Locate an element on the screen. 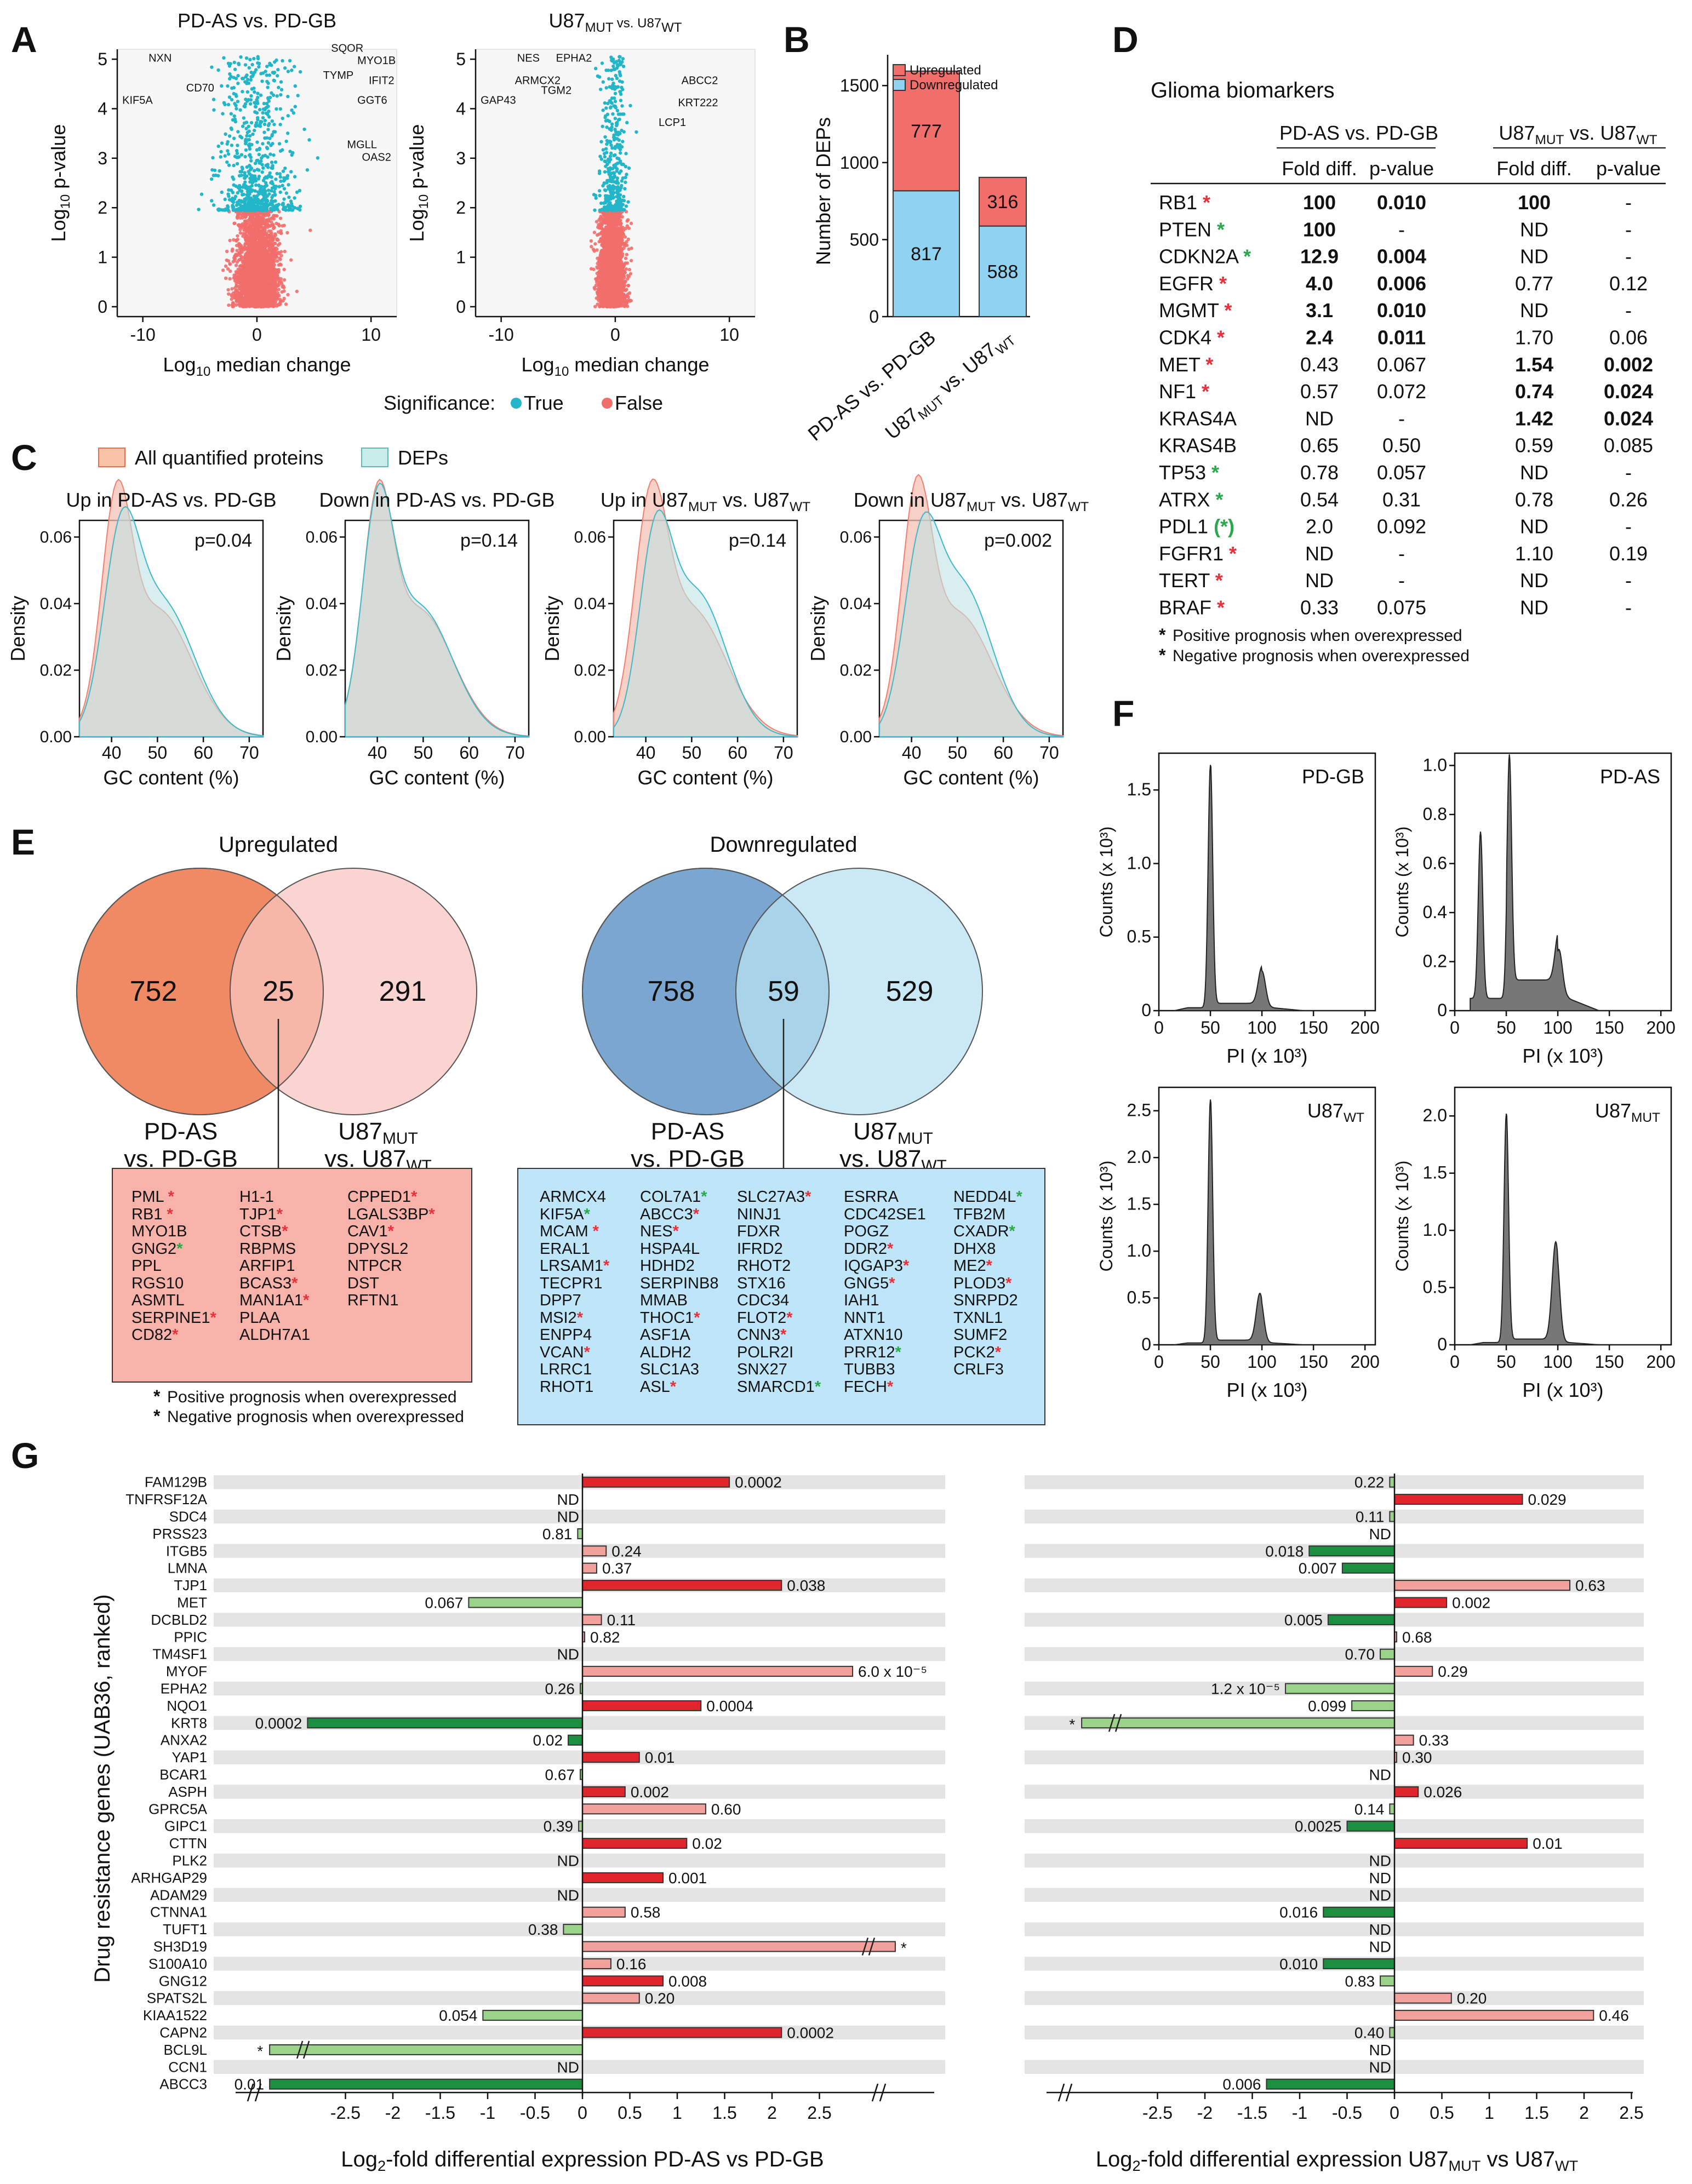 This screenshot has height=2184, width=1692. volcano-points is located at coordinates (258, 182).